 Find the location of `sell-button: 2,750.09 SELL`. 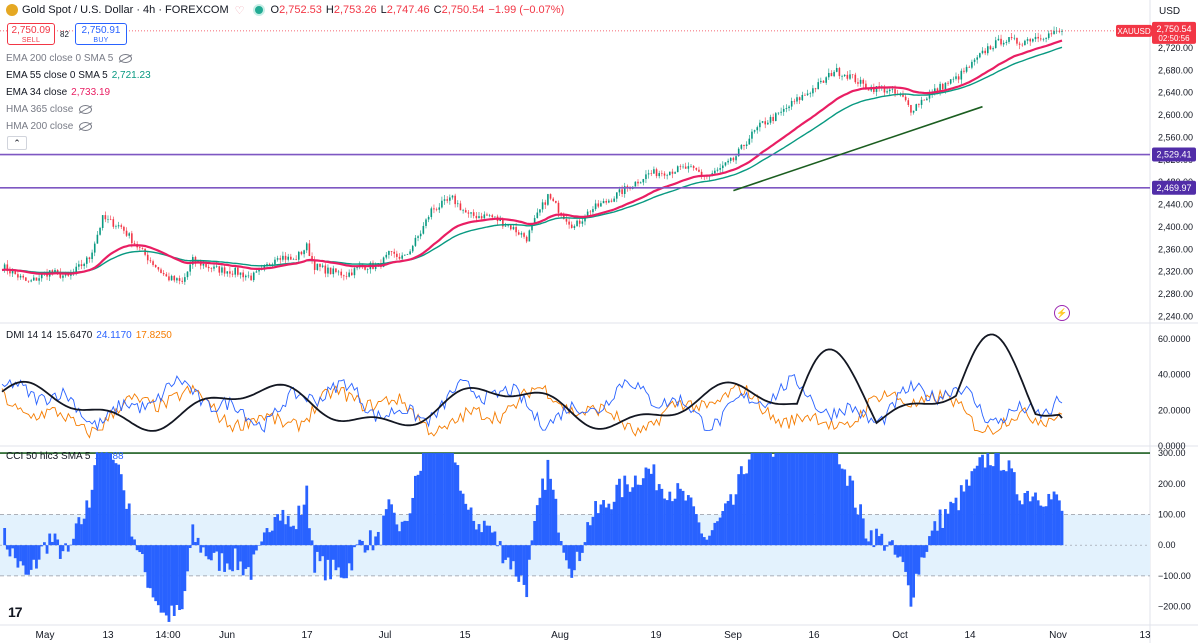

sell-button: 2,750.09 SELL is located at coordinates (31, 34).